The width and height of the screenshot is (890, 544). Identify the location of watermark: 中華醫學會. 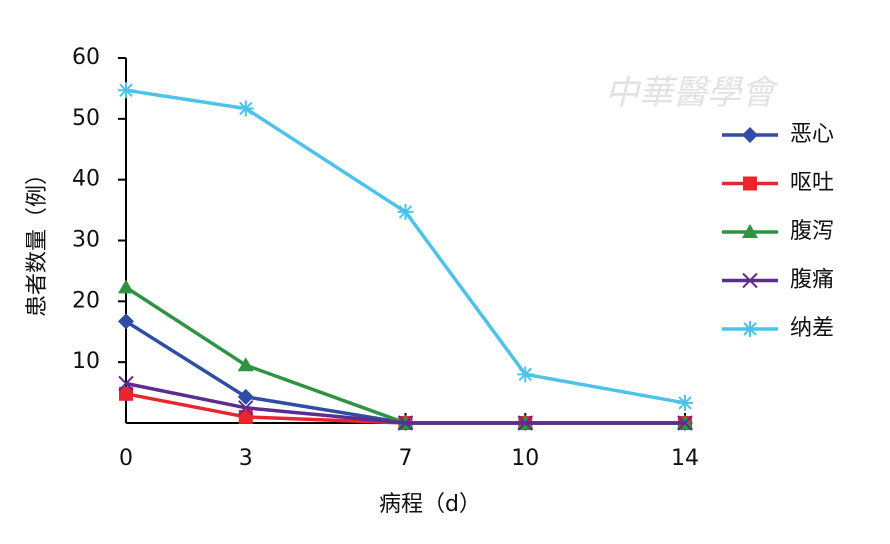
(692, 93).